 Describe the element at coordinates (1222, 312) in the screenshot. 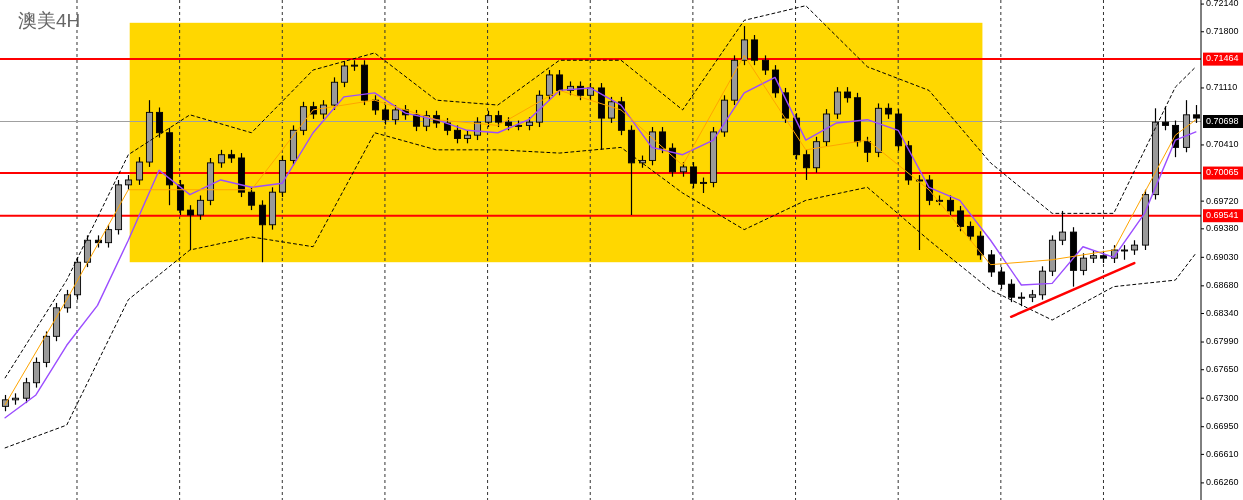

I see `y-tick-label: 0.68340` at that location.